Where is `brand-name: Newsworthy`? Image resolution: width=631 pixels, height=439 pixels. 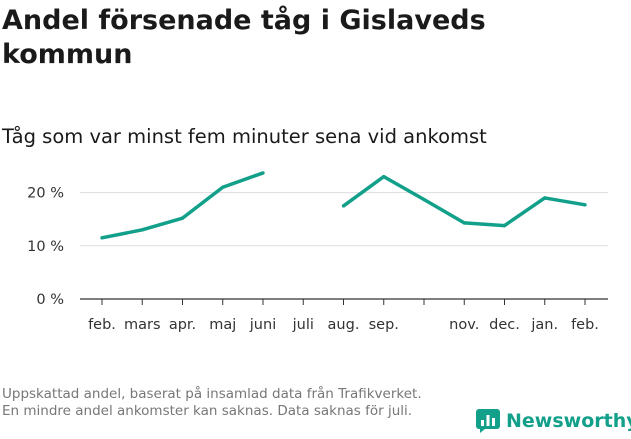 brand-name: Newsworthy is located at coordinates (568, 421).